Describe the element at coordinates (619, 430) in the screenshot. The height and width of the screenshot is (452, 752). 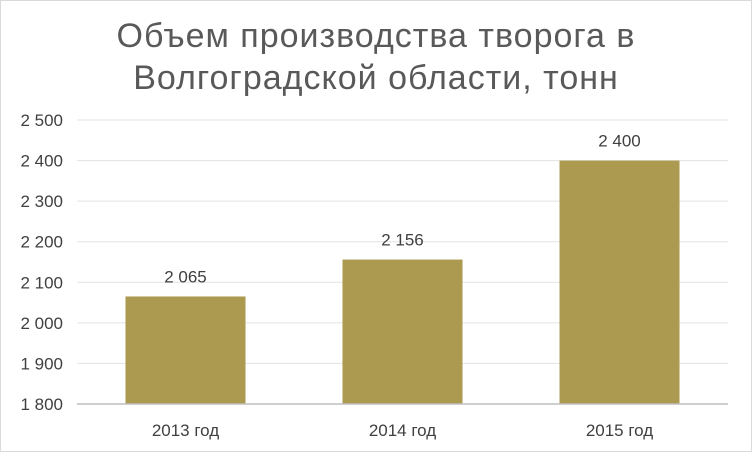
I see `x-tick-label: 2015 год` at that location.